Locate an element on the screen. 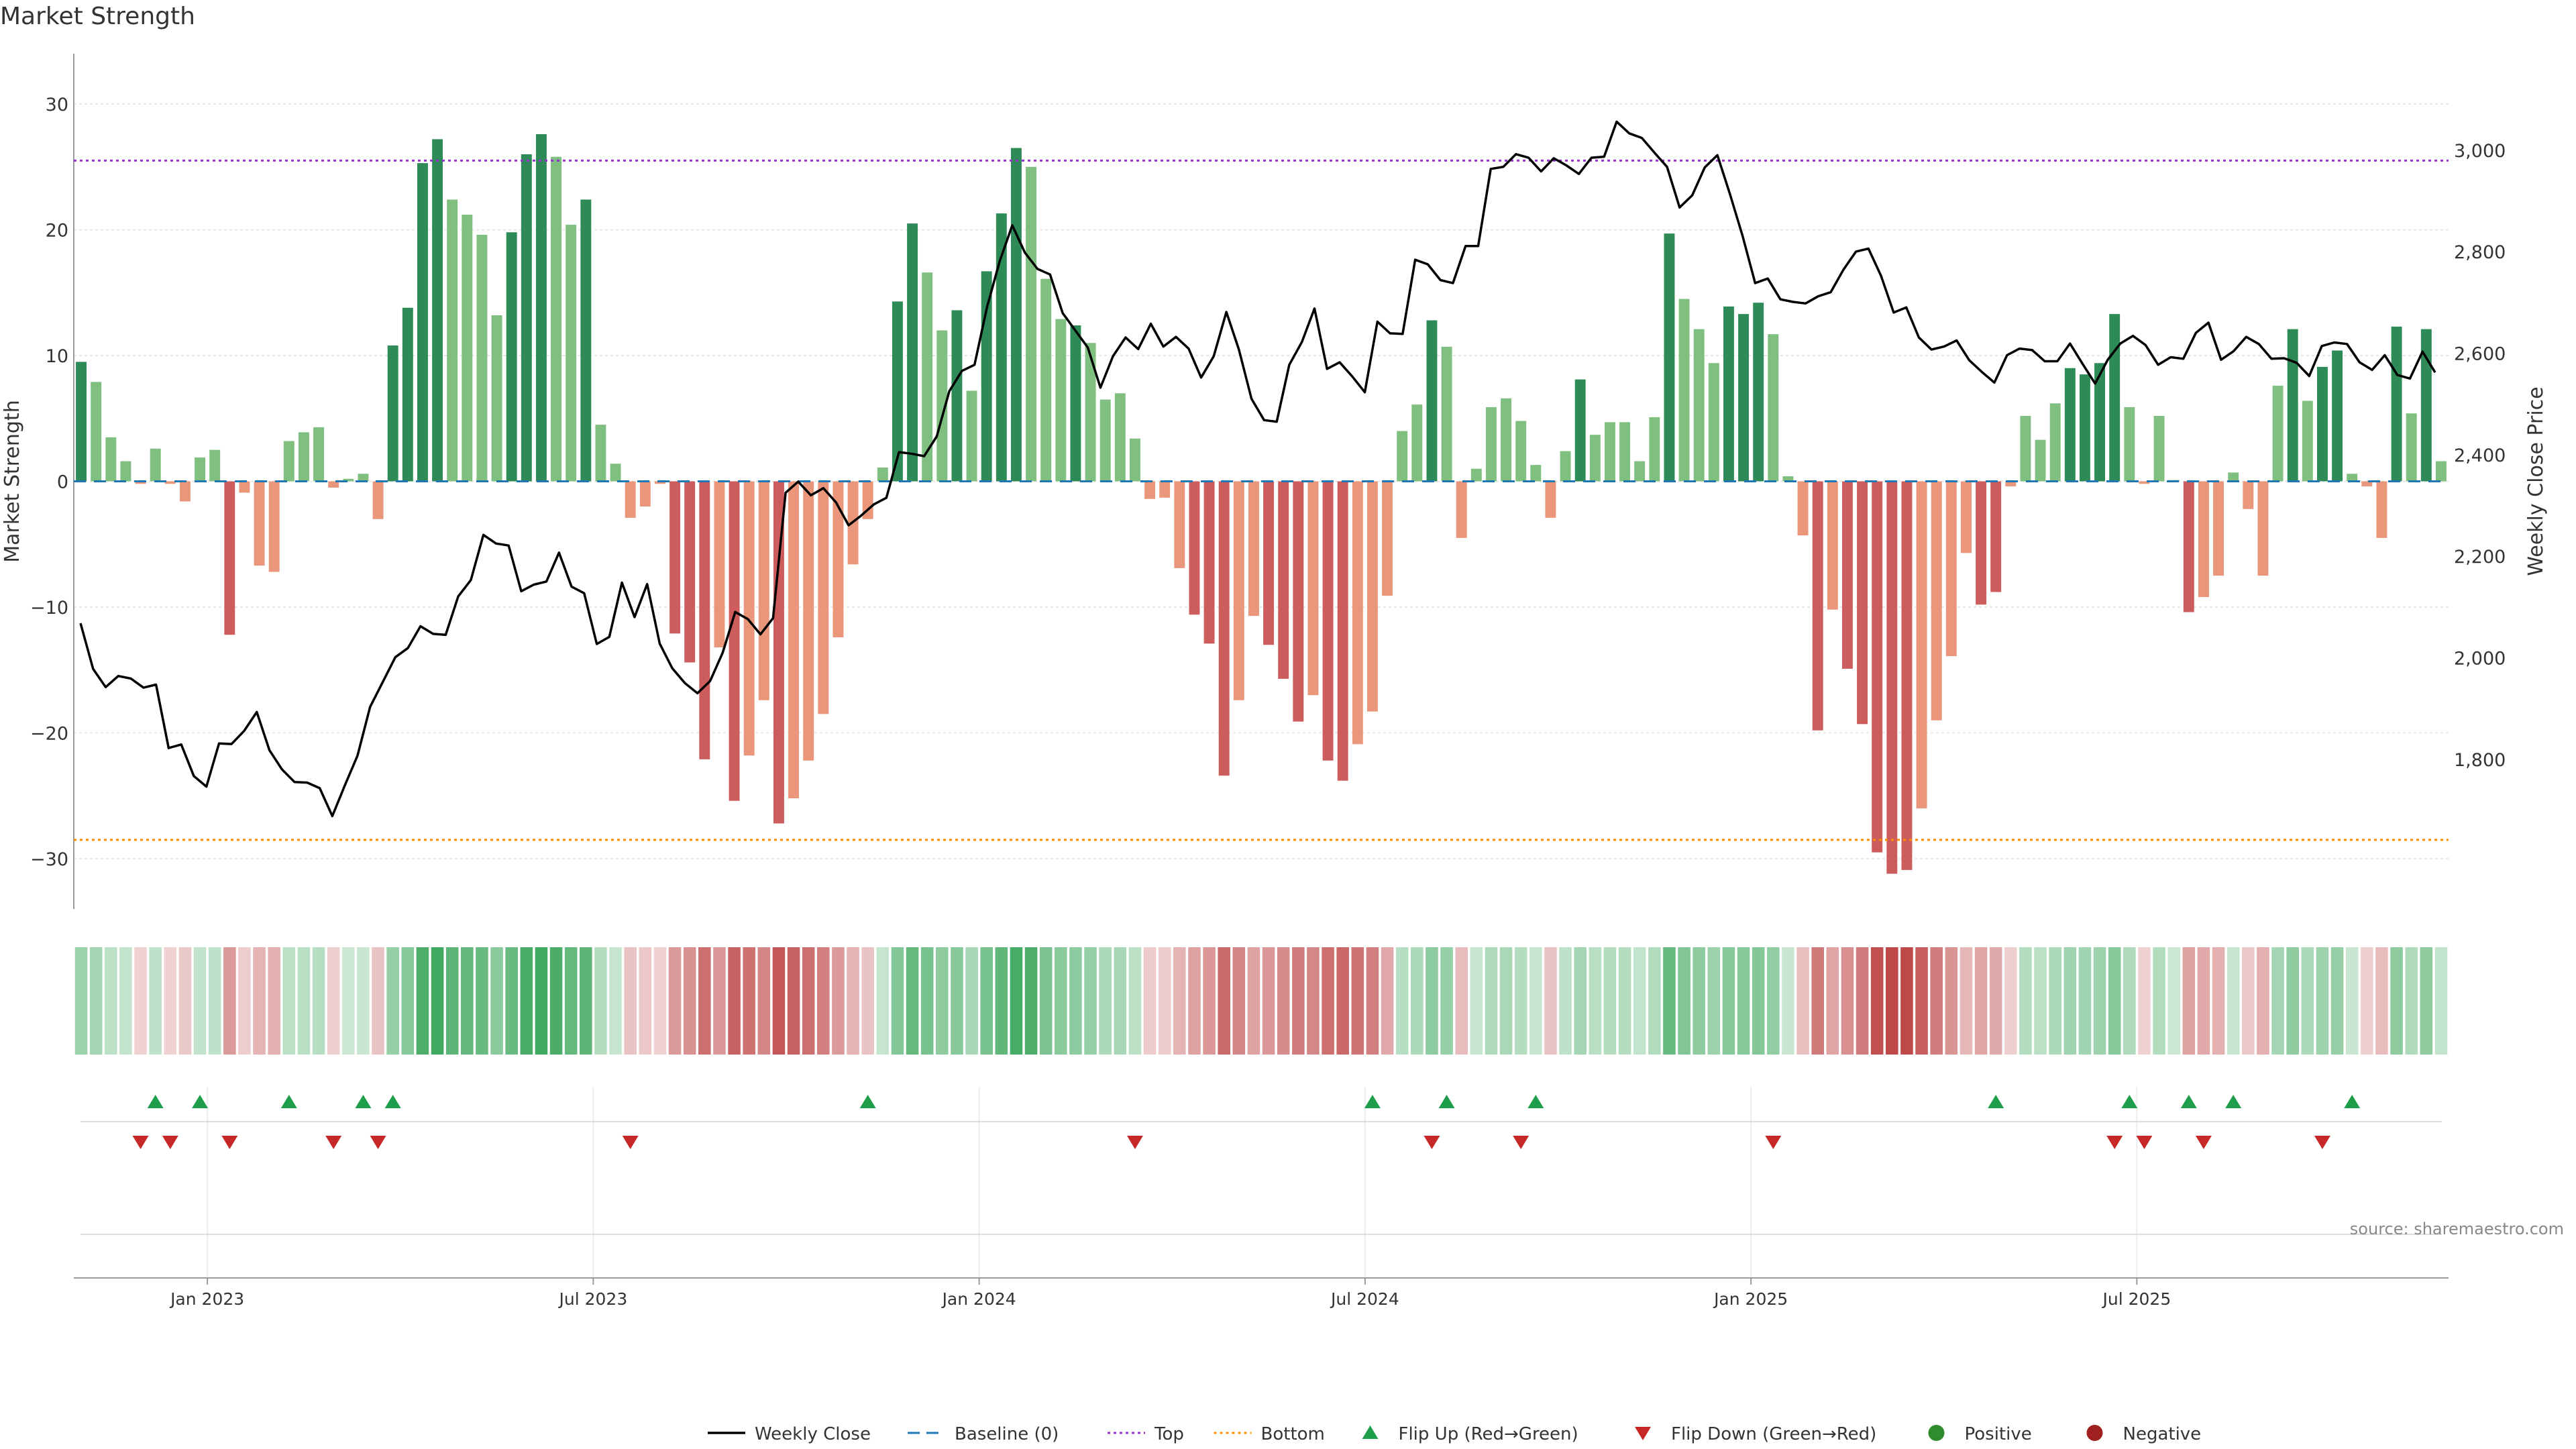 This screenshot has width=2576, height=1449. x-tick-label: Jul 2025 is located at coordinates (2136, 1299).